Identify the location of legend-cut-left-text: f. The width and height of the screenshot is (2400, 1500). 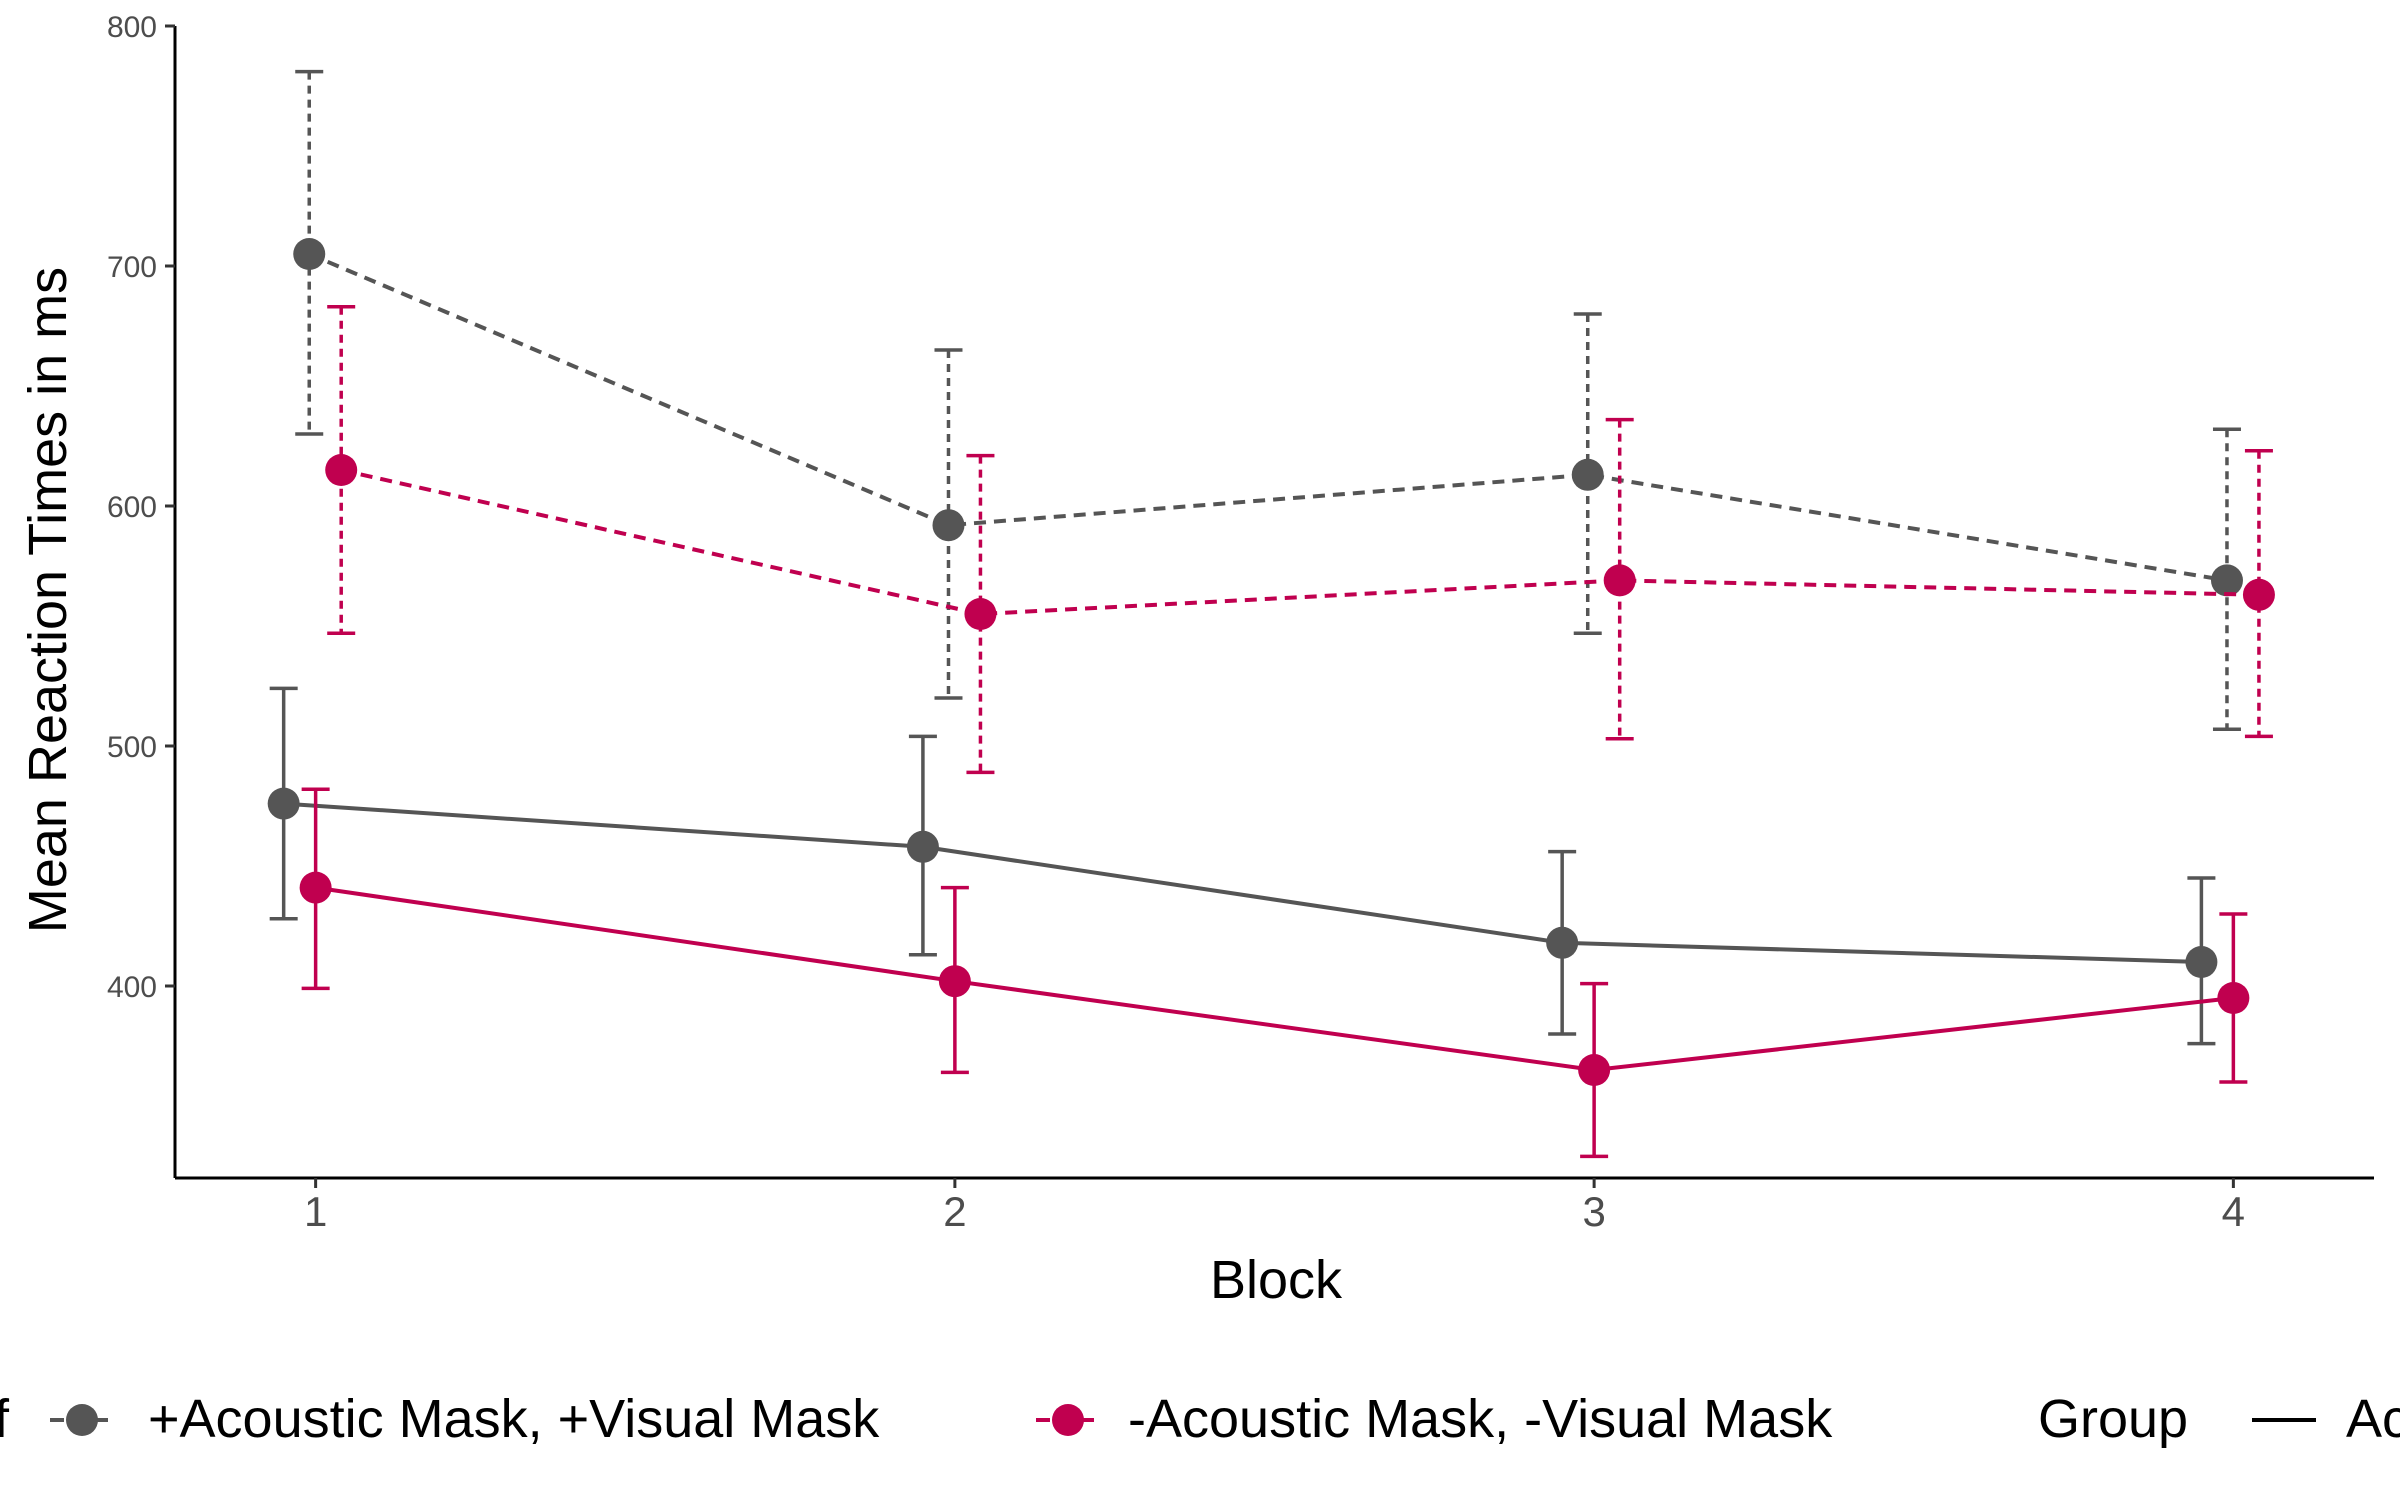
(5, 1419).